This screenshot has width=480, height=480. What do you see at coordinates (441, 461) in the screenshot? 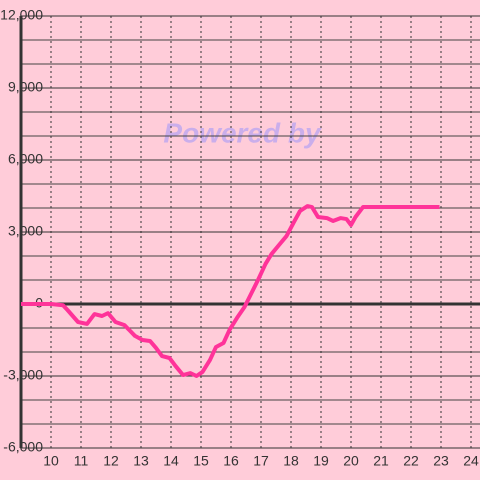
I see `x-tick-label: 23` at bounding box center [441, 461].